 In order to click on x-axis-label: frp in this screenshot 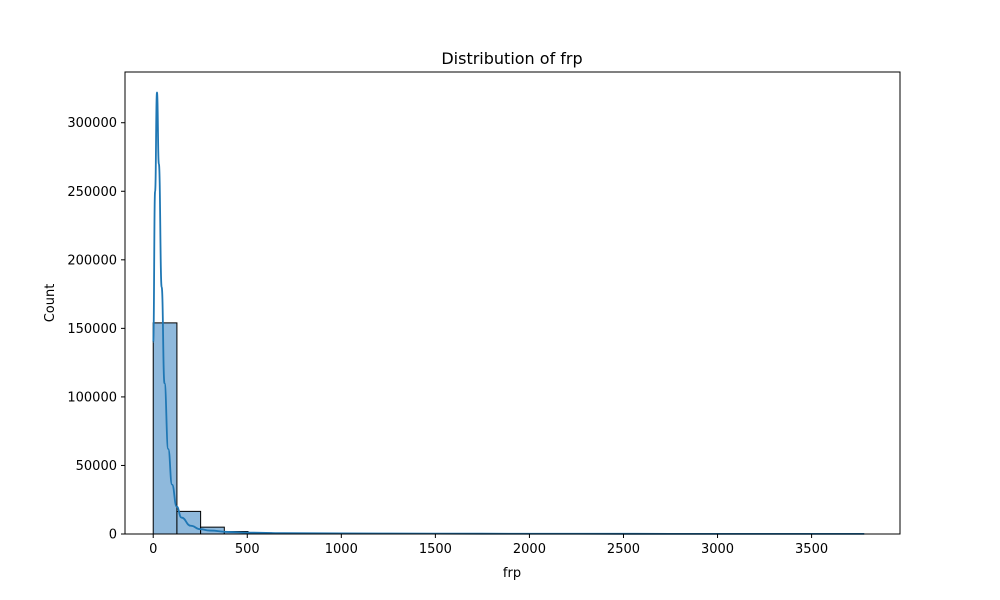, I will do `click(512, 573)`.